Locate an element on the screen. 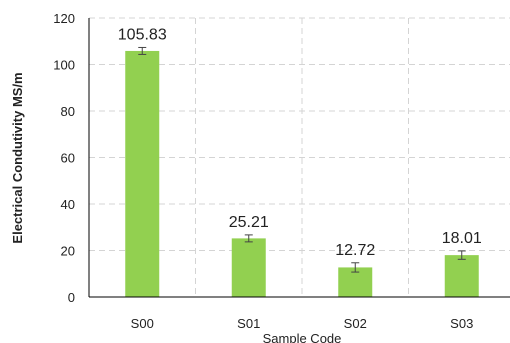  x-tick-label: S02 is located at coordinates (355, 323).